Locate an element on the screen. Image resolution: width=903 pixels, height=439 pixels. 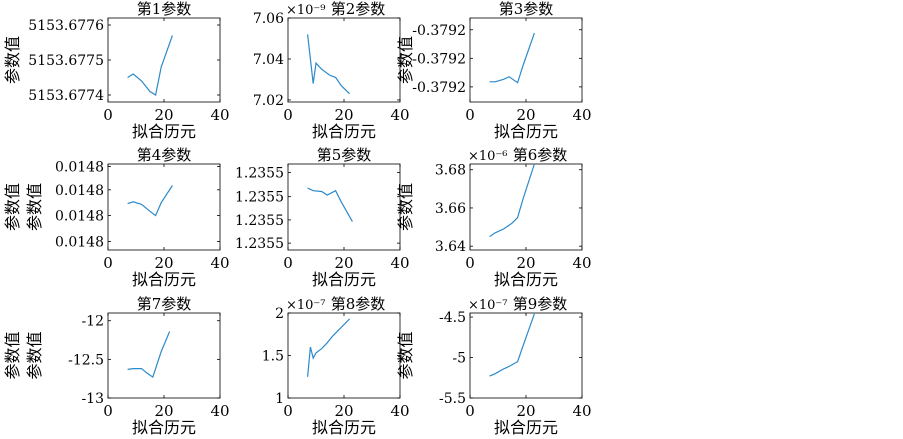
y-tick-label: -12 is located at coordinates (92, 322).